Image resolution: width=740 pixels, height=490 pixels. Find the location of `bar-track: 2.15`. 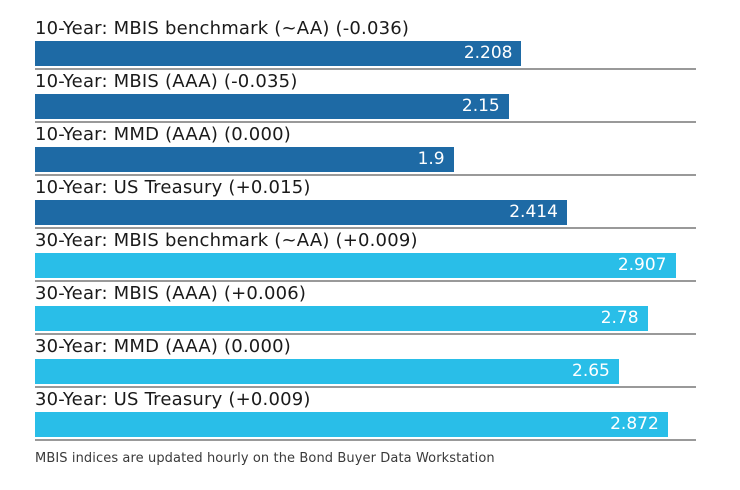

bar-track: 2.15 is located at coordinates (365, 106).